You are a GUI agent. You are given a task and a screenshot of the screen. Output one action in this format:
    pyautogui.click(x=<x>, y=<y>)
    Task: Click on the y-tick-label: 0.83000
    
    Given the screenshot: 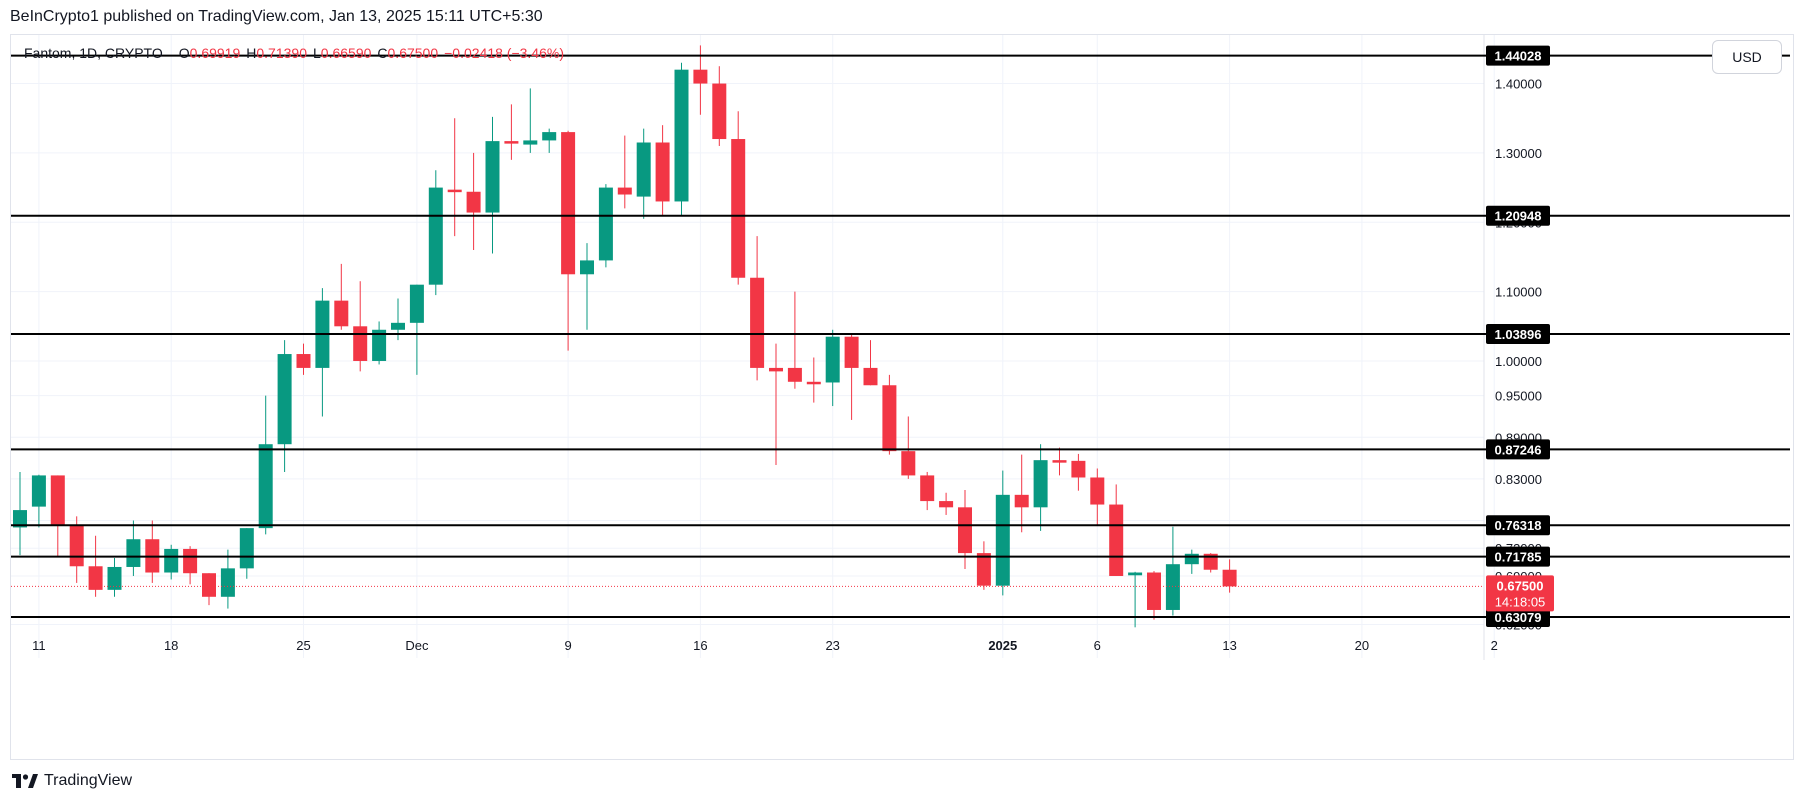 What is the action you would take?
    pyautogui.click(x=1518, y=479)
    